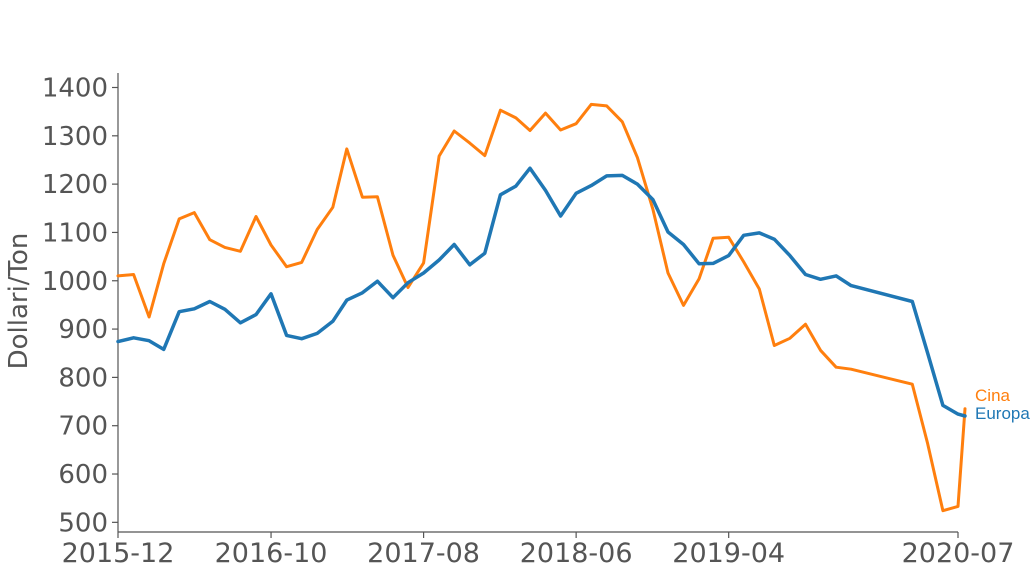 This screenshot has height=579, width=1035. Describe the element at coordinates (83, 523) in the screenshot. I see `y-tick-label: 500` at that location.